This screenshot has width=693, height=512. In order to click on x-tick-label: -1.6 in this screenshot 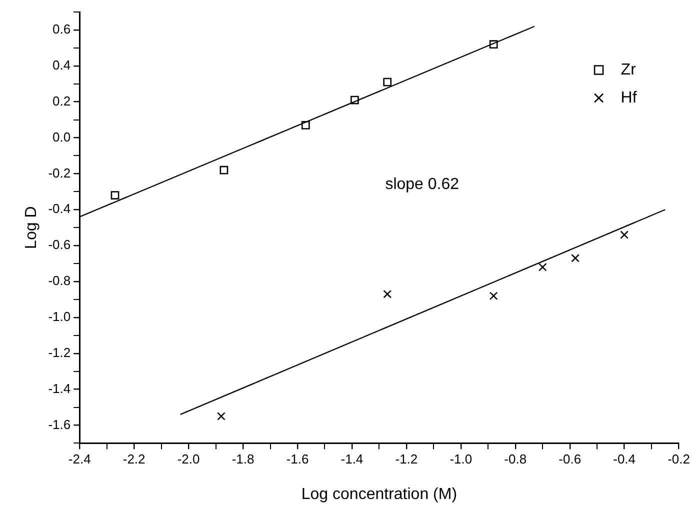, I will do `click(297, 459)`.